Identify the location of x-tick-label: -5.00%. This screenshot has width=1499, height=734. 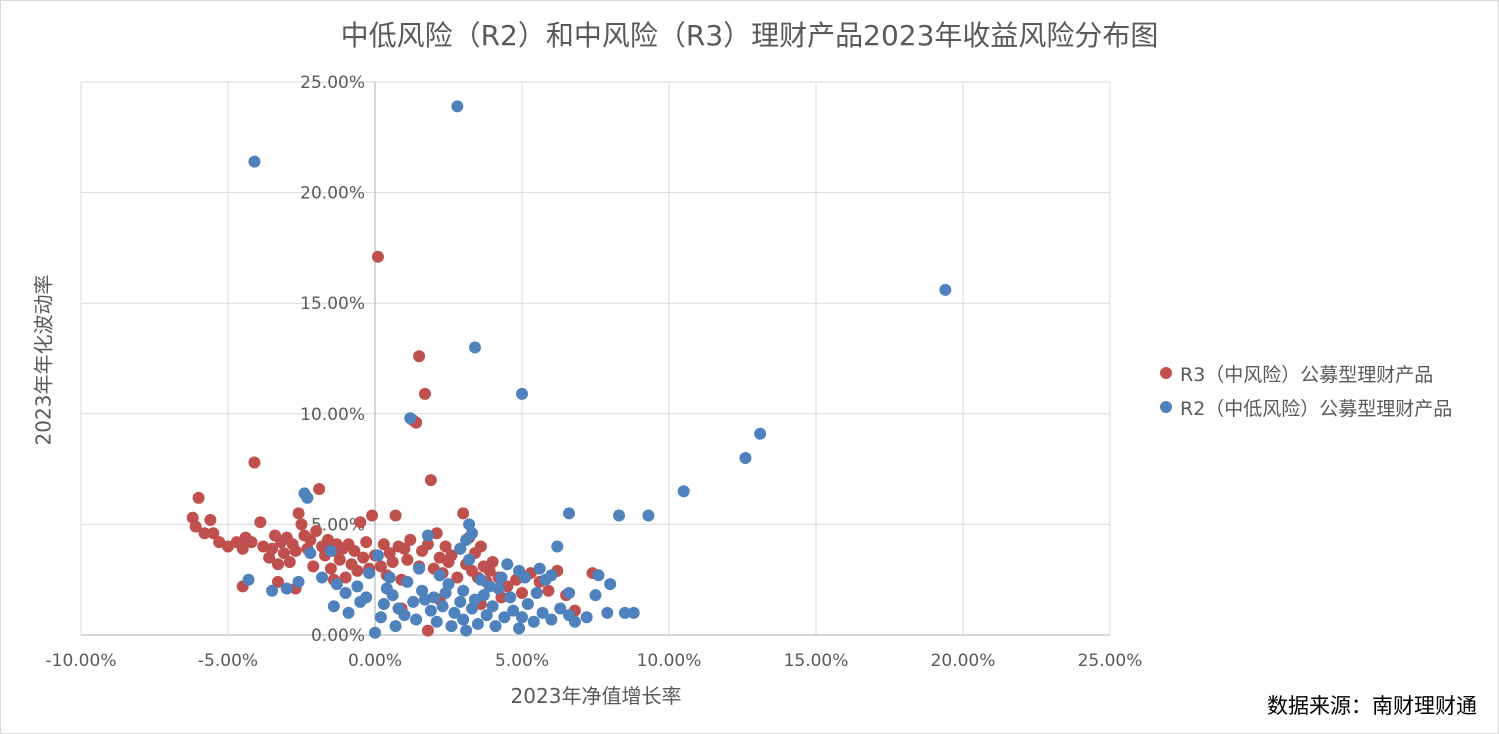
(228, 661).